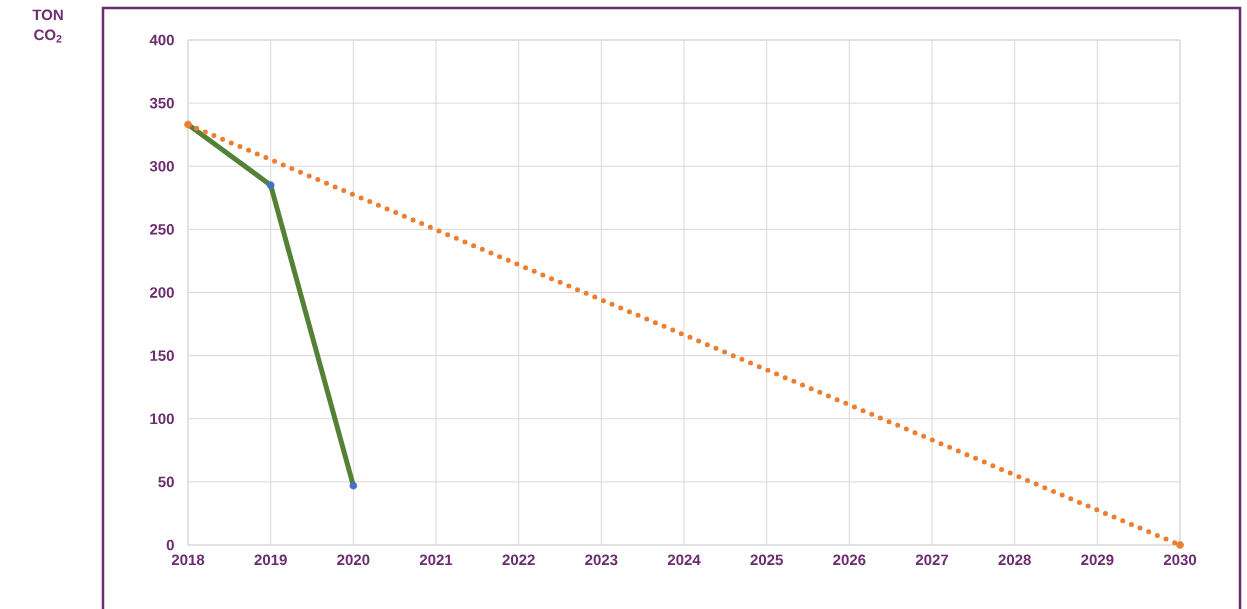 The width and height of the screenshot is (1247, 609). Describe the element at coordinates (849, 560) in the screenshot. I see `x-tick-label: 2026` at that location.